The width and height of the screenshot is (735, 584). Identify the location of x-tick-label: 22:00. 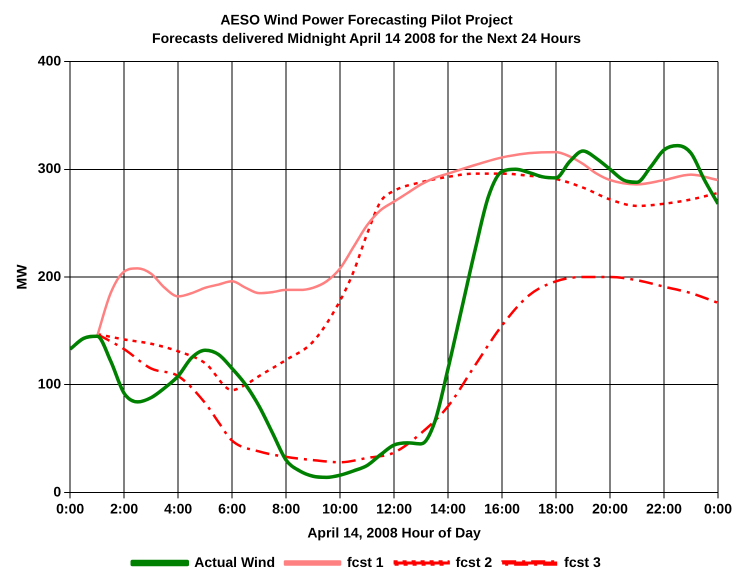
(664, 508).